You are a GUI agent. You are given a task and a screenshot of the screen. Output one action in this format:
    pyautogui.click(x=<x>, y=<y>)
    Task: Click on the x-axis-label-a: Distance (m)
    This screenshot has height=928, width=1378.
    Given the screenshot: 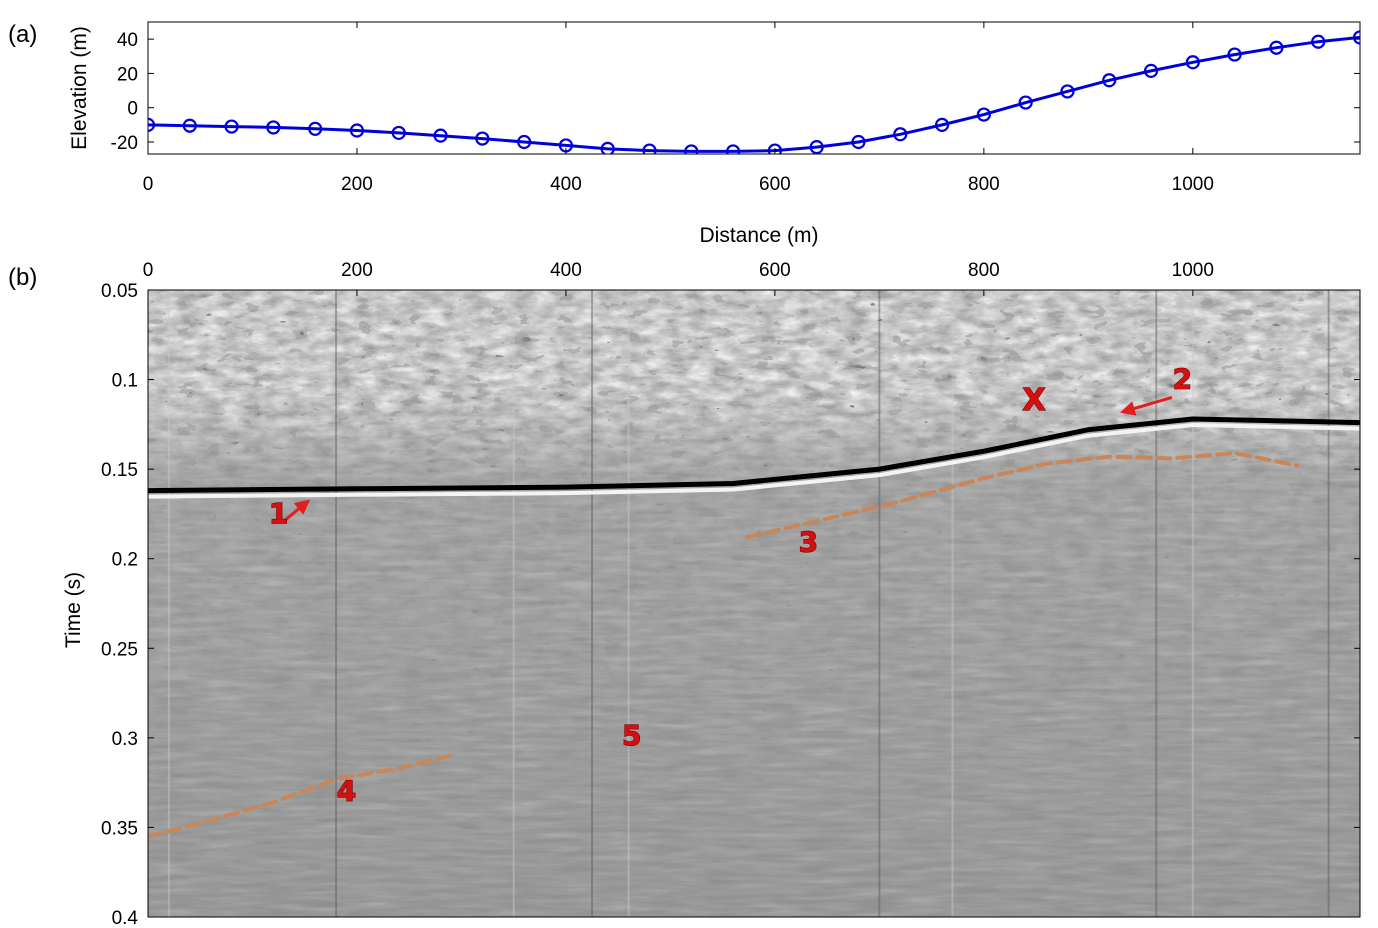 What is the action you would take?
    pyautogui.click(x=758, y=235)
    